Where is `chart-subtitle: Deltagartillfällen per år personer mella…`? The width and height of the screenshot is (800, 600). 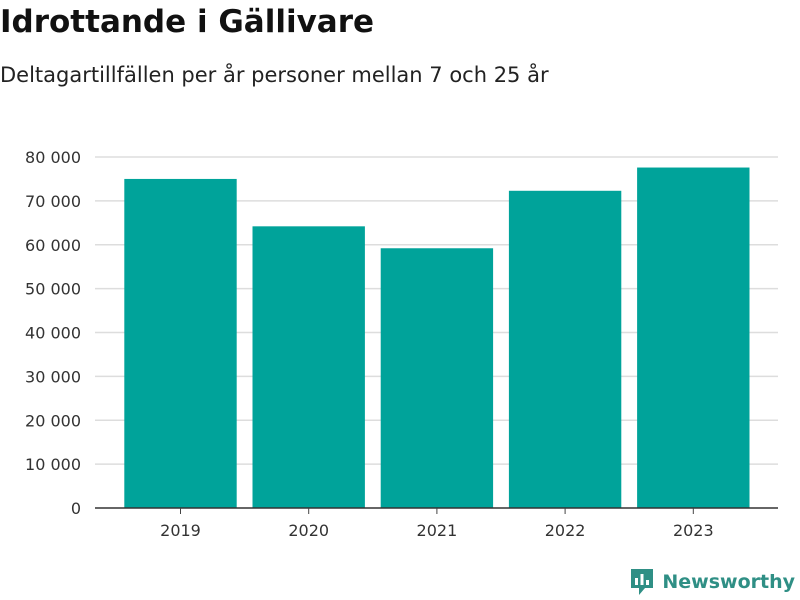 chart-subtitle: Deltagartillfällen per år personer mella… is located at coordinates (274, 75).